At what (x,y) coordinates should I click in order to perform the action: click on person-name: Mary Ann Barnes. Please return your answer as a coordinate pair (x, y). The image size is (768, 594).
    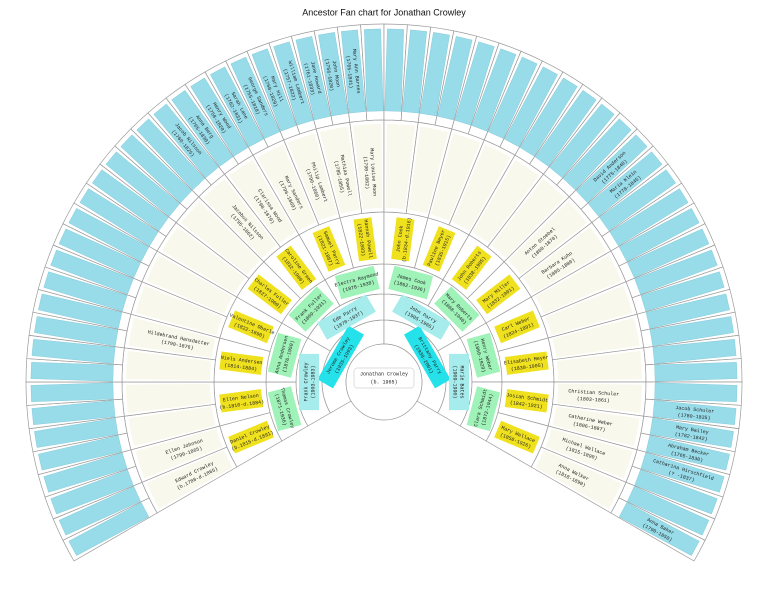
    Looking at the image, I should click on (356, 71).